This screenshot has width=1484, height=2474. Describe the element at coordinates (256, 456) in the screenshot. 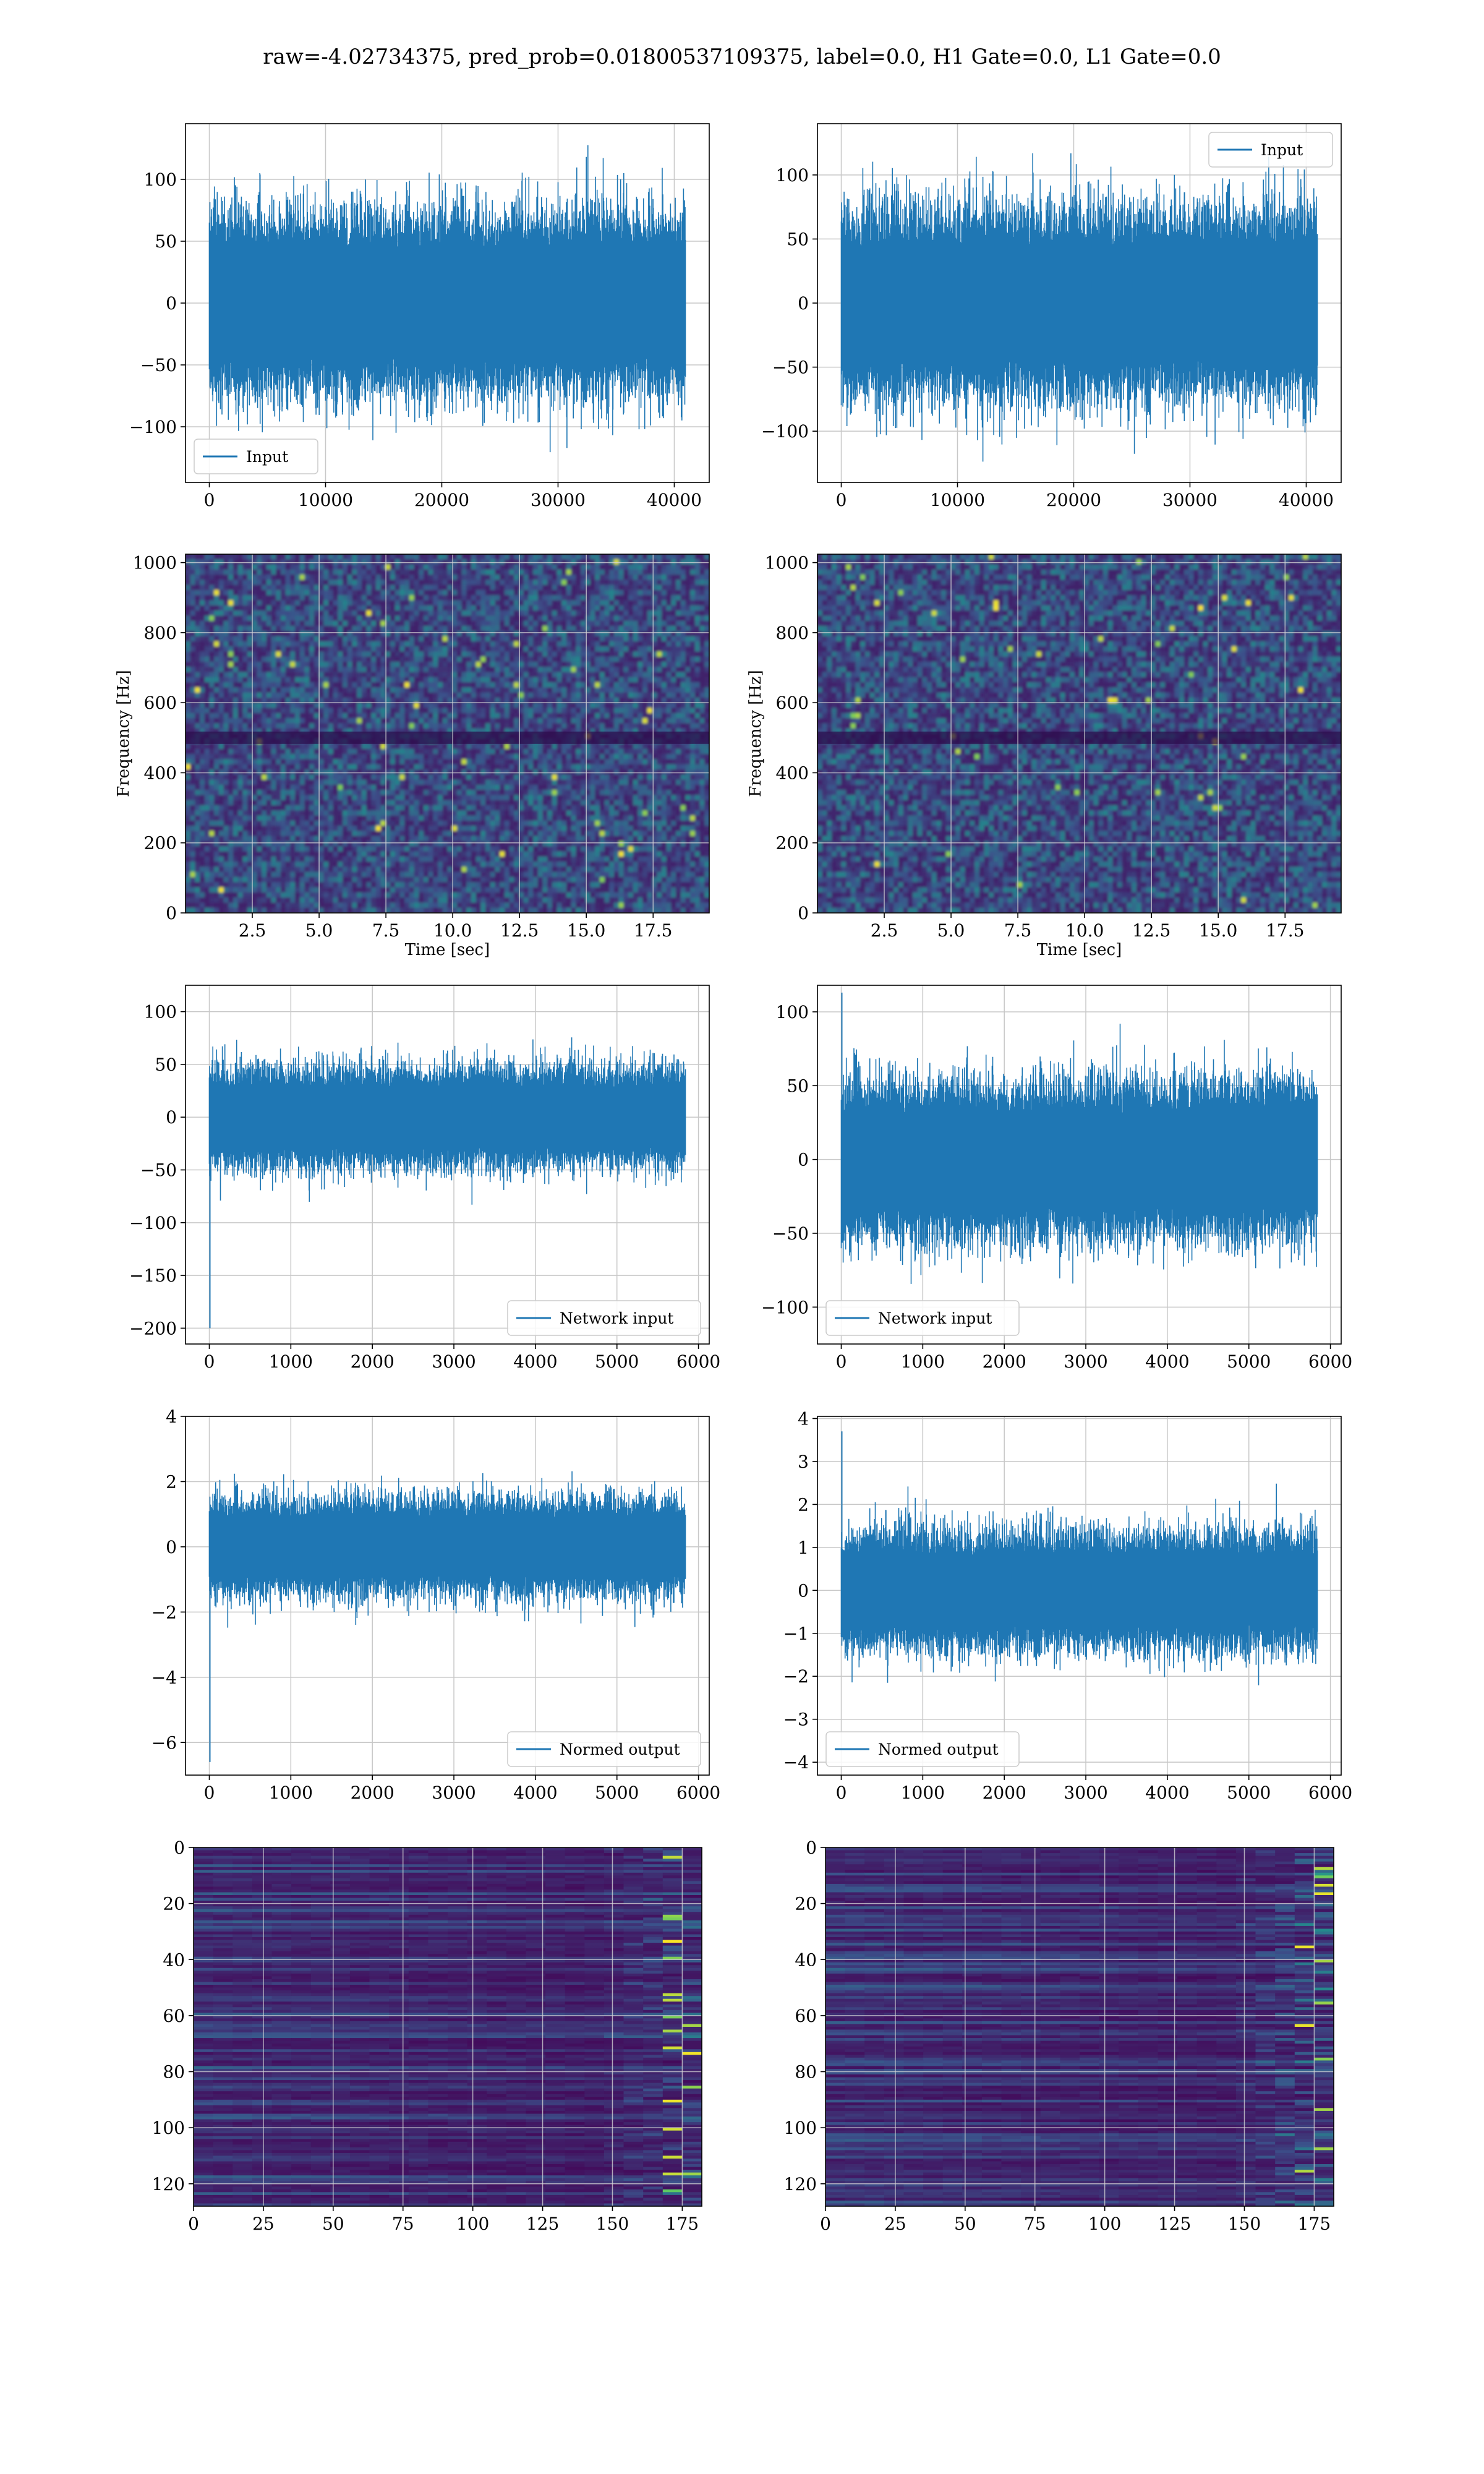

I see `h1-input-legend: Input` at that location.